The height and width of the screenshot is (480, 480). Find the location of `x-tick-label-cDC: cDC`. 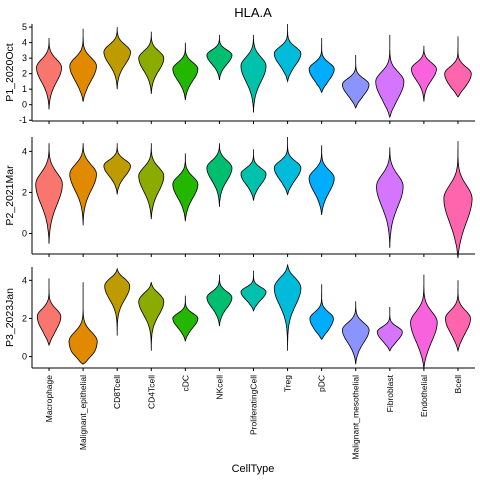

x-tick-label-cDC: cDC is located at coordinates (185, 383).